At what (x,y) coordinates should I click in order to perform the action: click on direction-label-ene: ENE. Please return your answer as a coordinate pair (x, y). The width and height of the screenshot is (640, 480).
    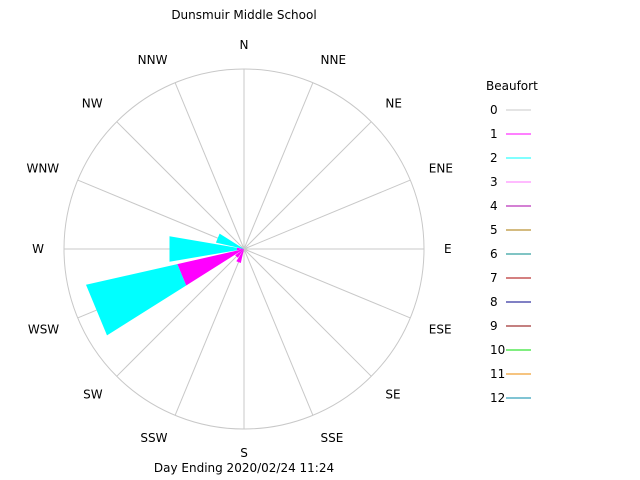
    Looking at the image, I should click on (441, 169).